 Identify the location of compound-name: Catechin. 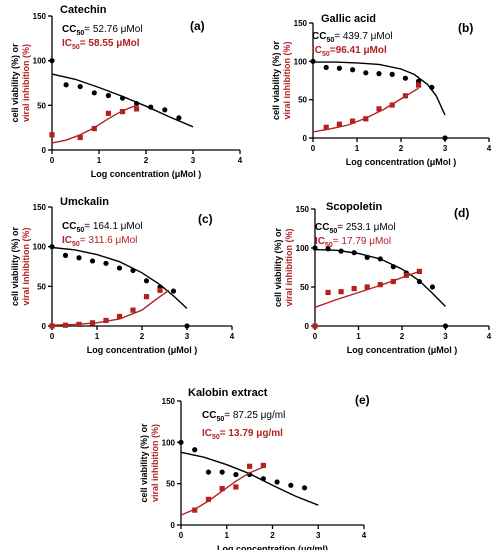
(83, 10).